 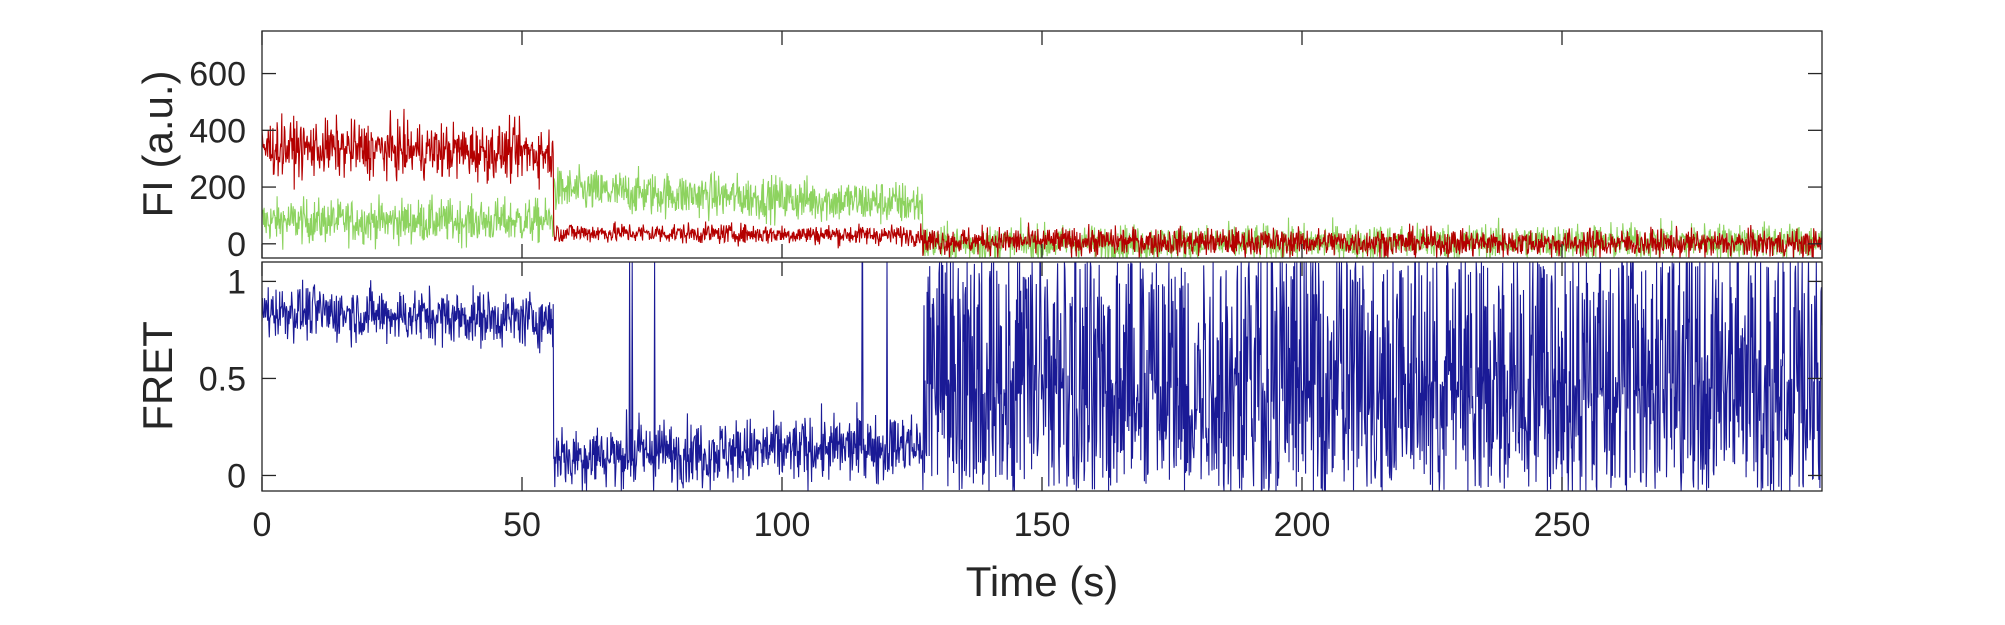 What do you see at coordinates (1042, 581) in the screenshot?
I see `time-x-axis-label: Time (s)` at bounding box center [1042, 581].